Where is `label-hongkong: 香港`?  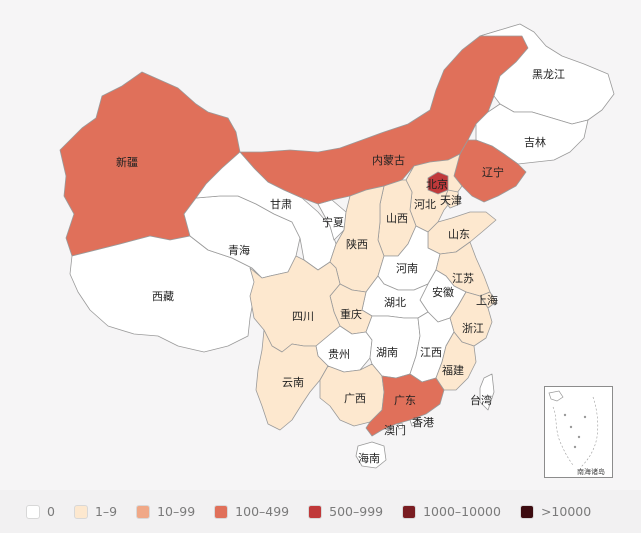 label-hongkong: 香港 is located at coordinates (423, 422).